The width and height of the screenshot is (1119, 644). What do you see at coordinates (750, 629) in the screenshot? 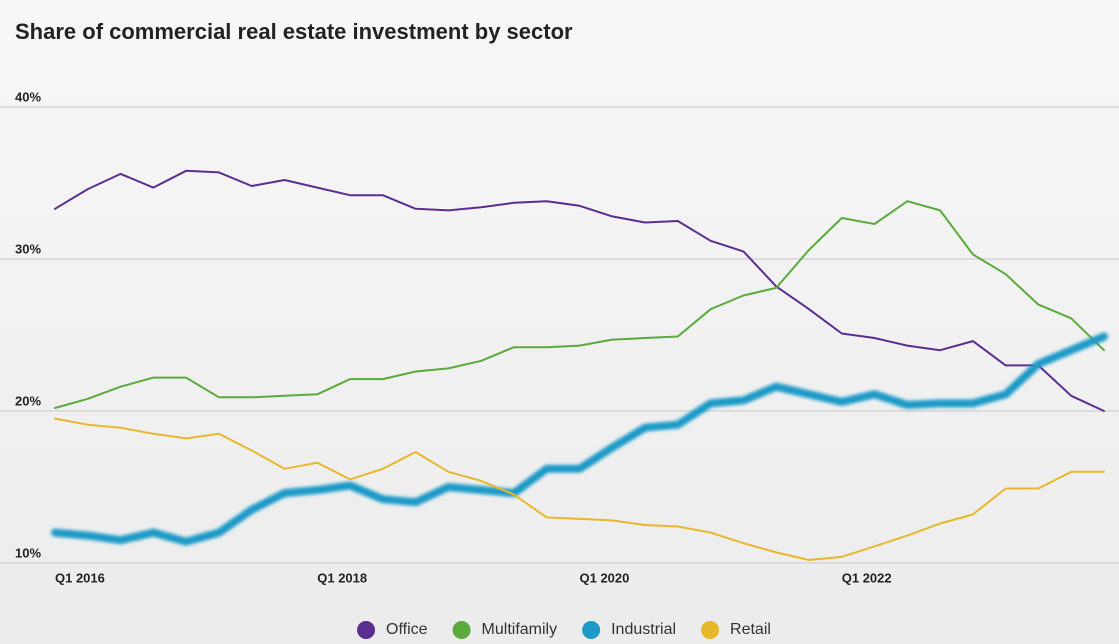
I see `legend-label: Retail` at bounding box center [750, 629].